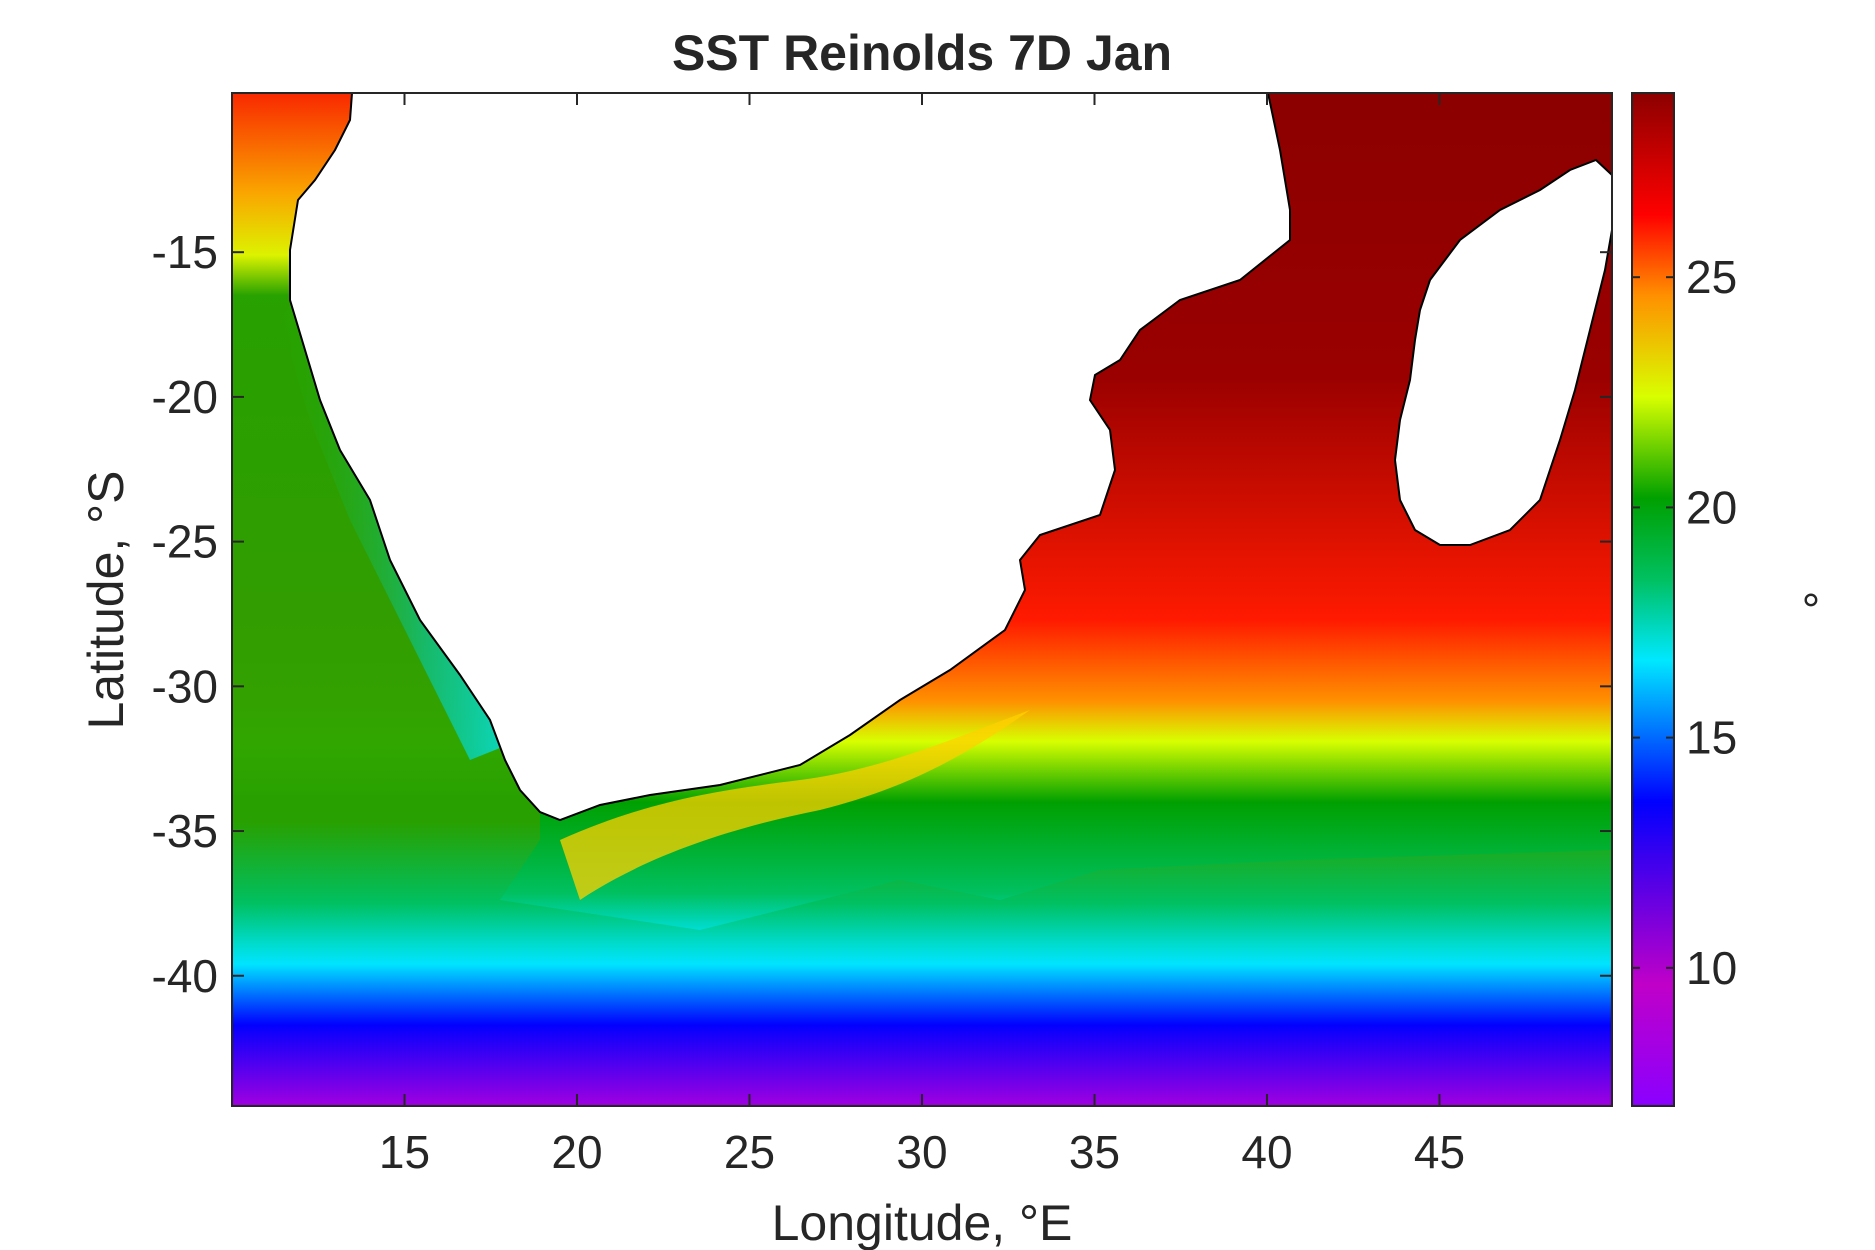 The width and height of the screenshot is (1875, 1250). What do you see at coordinates (1502, 352) in the screenshot?
I see `madagascar-landmass` at bounding box center [1502, 352].